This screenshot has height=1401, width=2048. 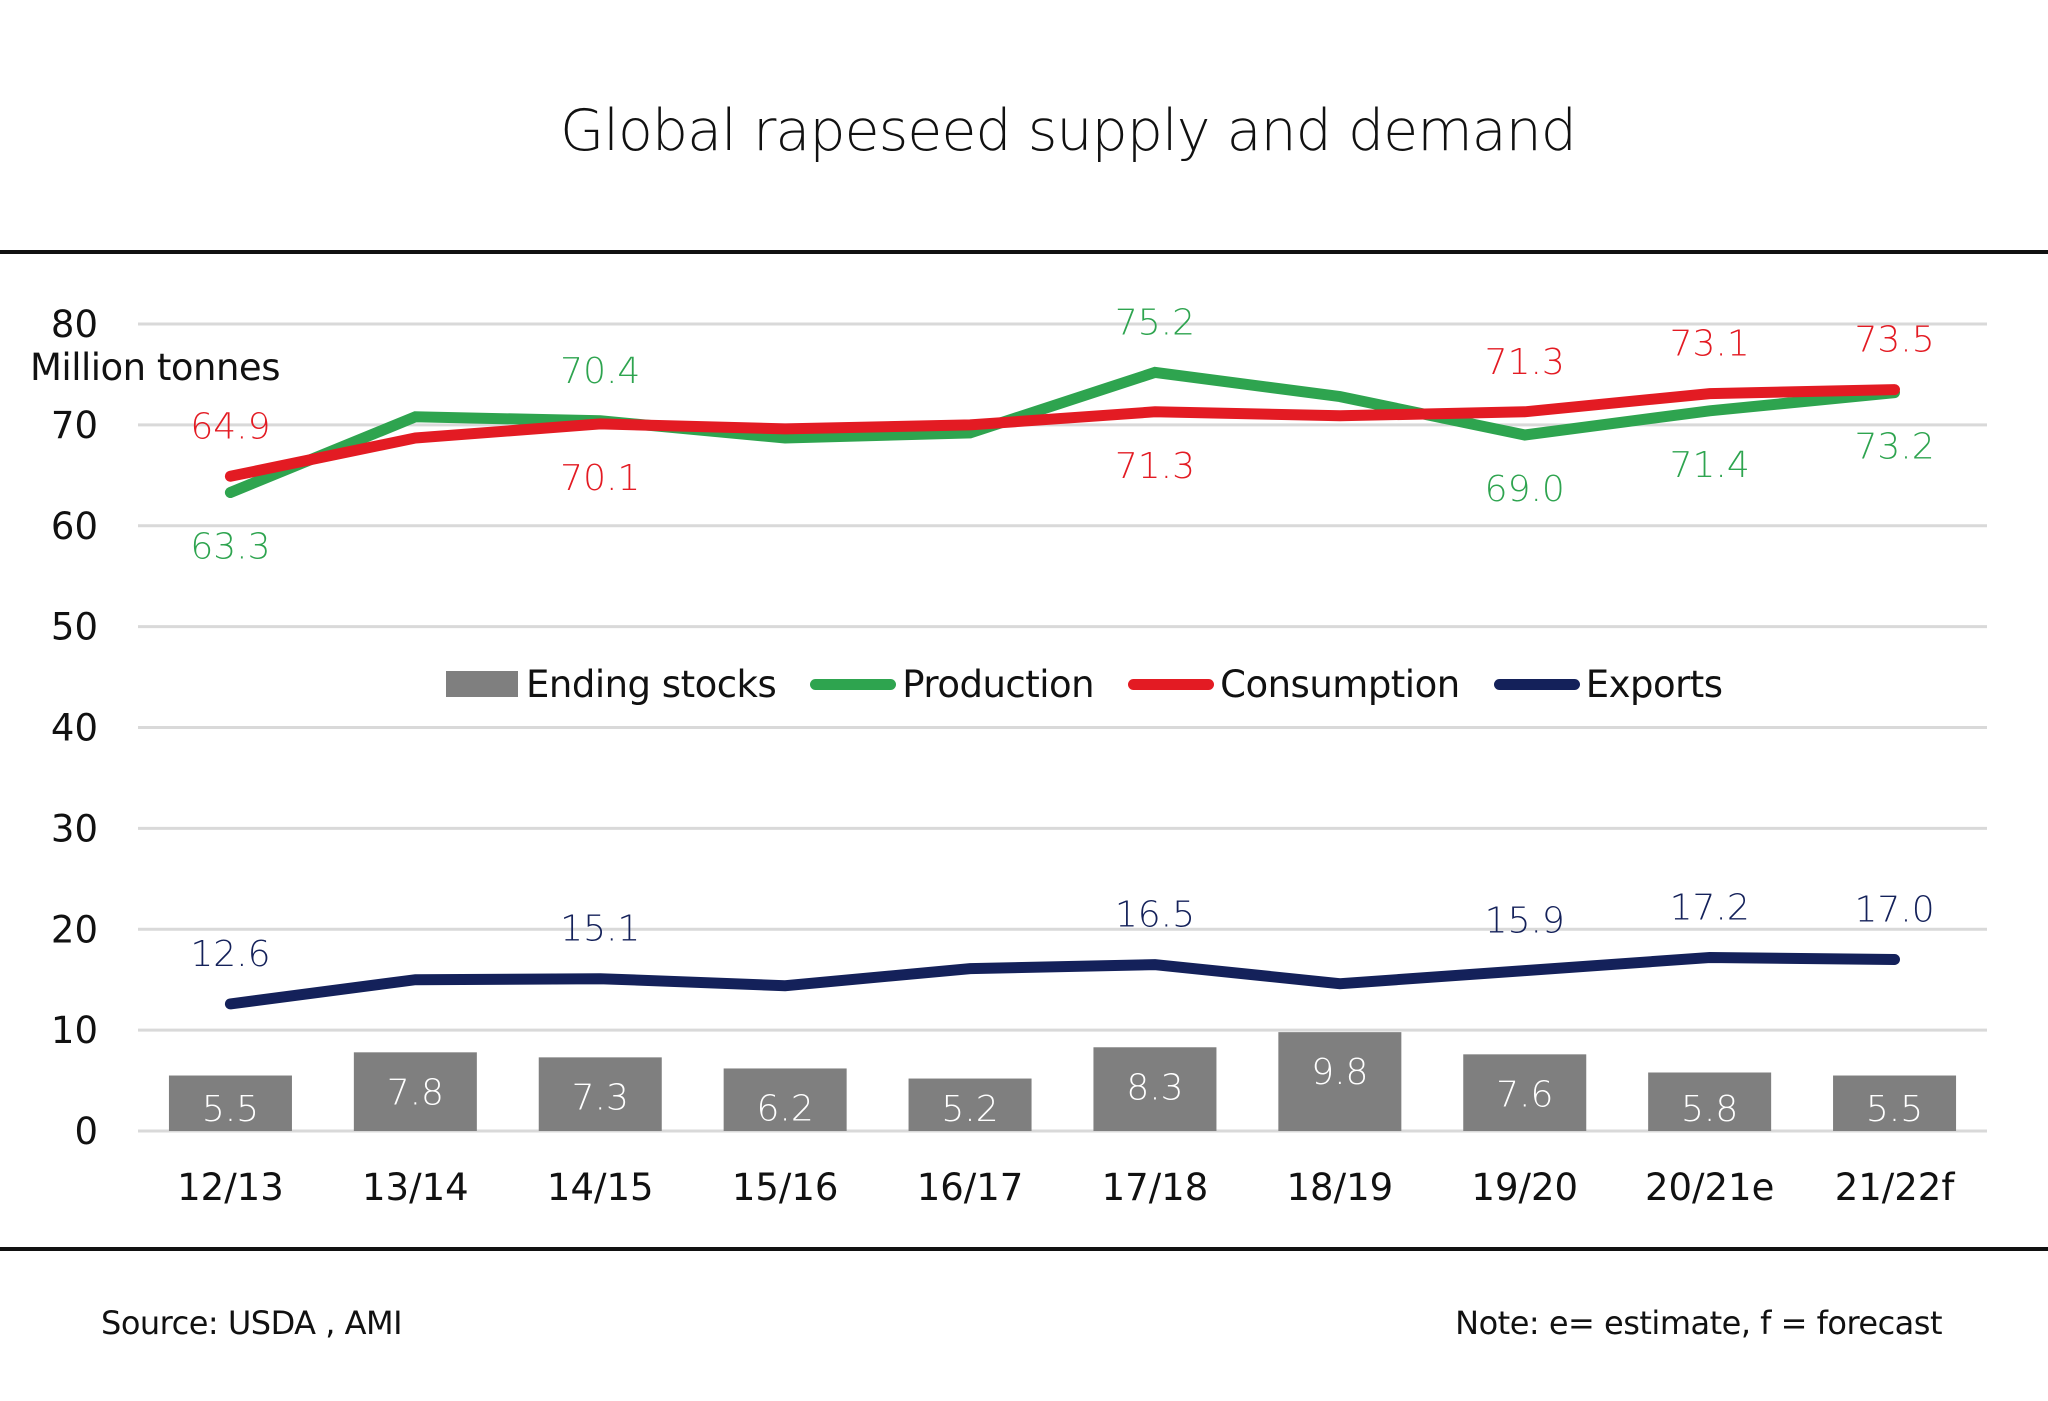 I want to click on source-note: Source: USDA , AMI, so click(x=252, y=1323).